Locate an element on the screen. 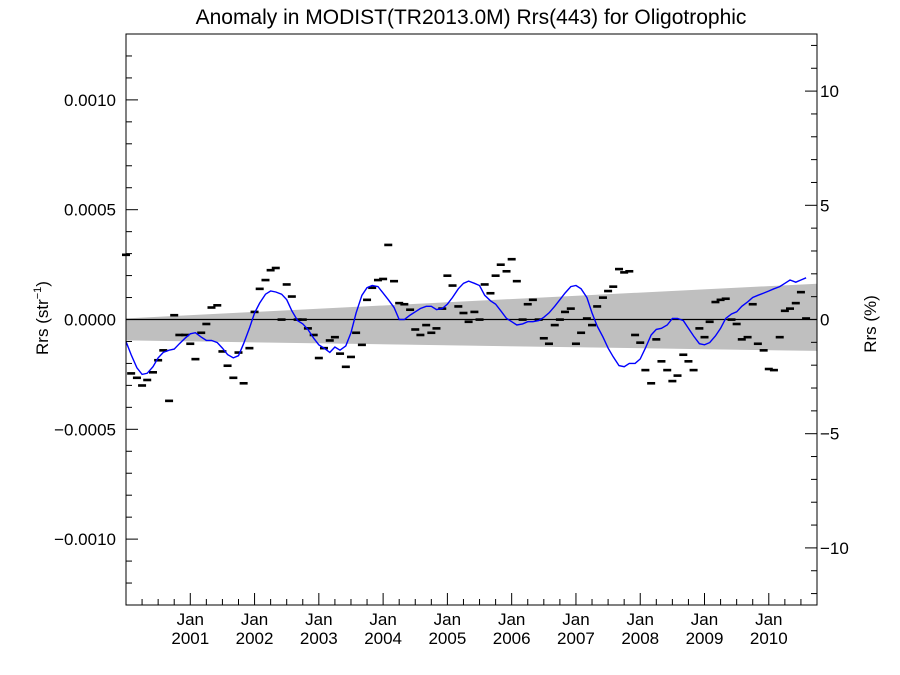 The width and height of the screenshot is (900, 675). smoothed-line-layer is located at coordinates (466, 326).